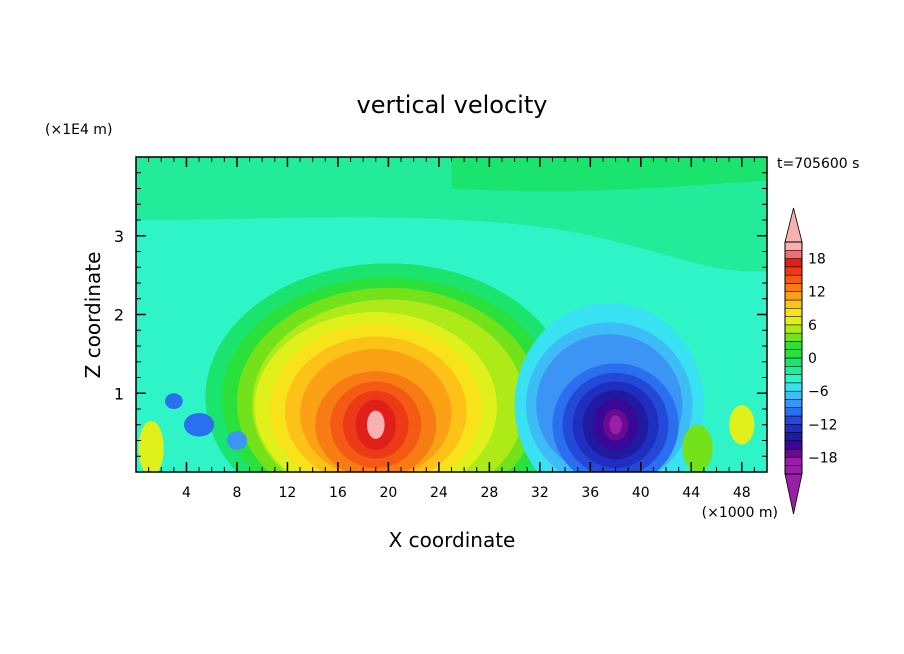  Describe the element at coordinates (691, 493) in the screenshot. I see `x-tick-label: 44` at that location.